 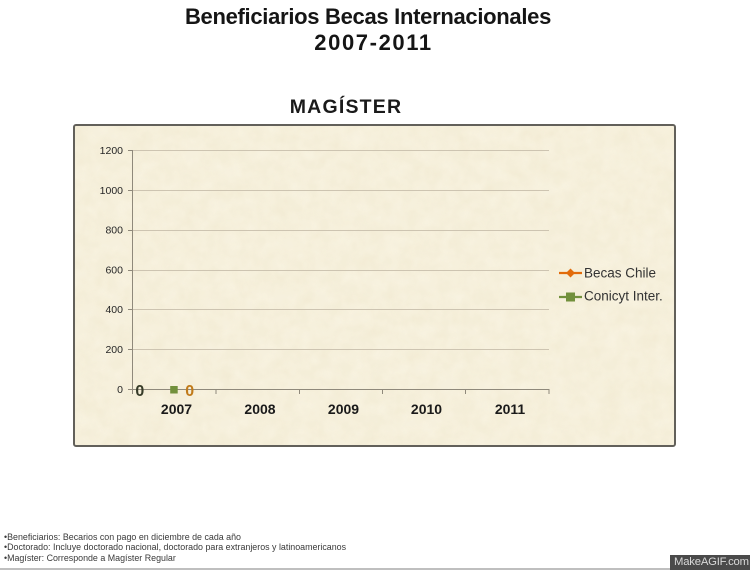 What do you see at coordinates (176, 409) in the screenshot?
I see `svg-text: 2007` at bounding box center [176, 409].